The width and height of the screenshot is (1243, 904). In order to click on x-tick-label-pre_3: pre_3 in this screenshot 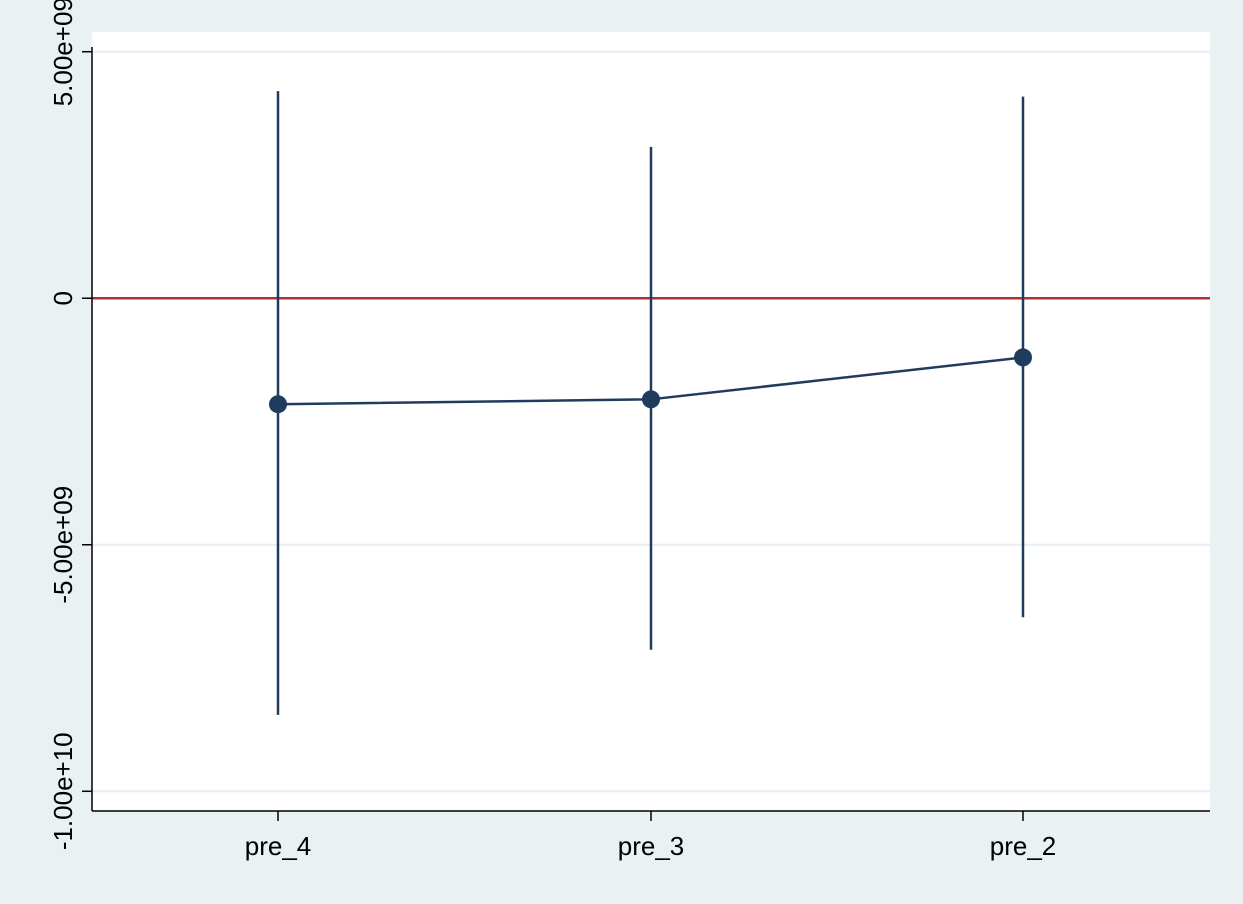, I will do `click(651, 846)`.